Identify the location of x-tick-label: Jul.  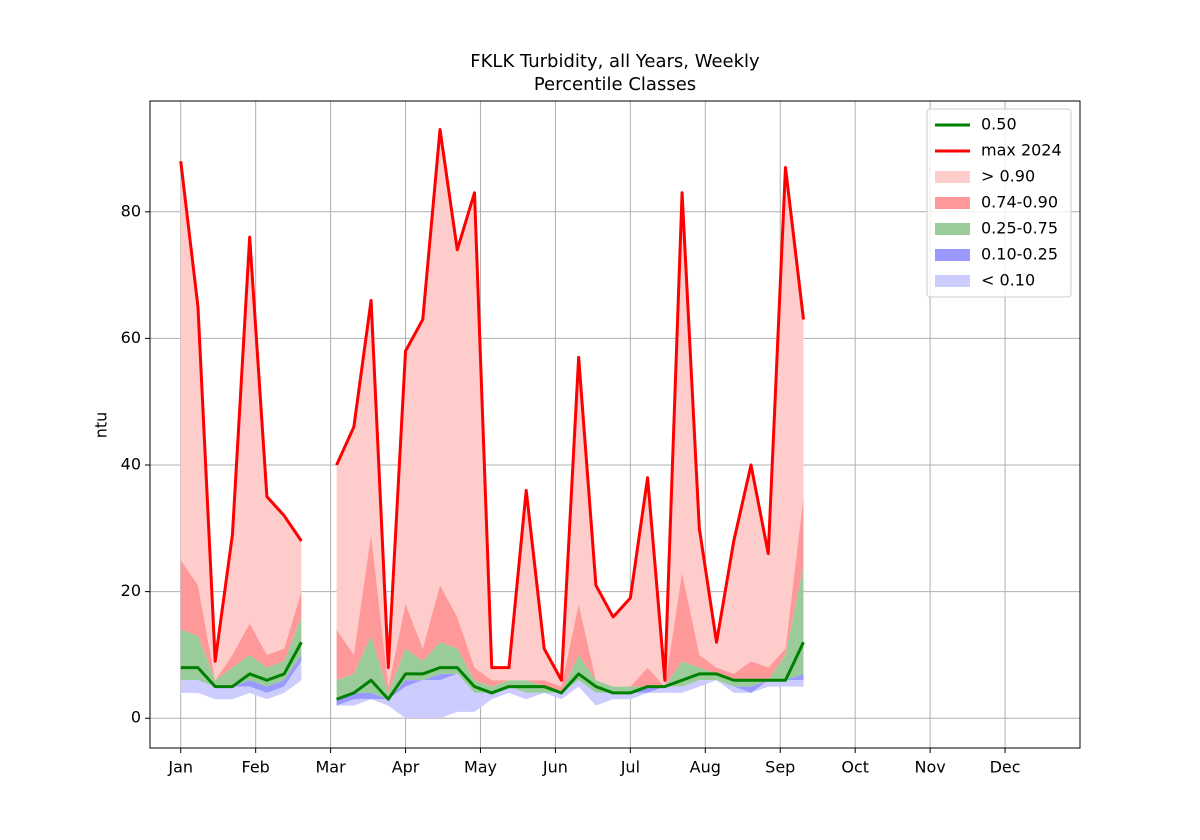
(630, 767).